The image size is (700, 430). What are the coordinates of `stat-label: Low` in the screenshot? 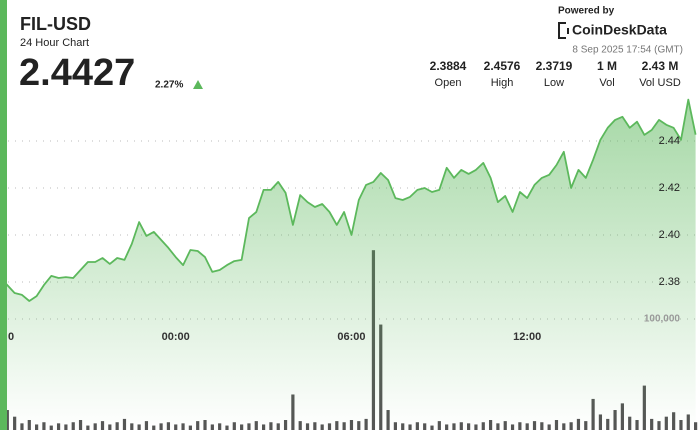 It's located at (554, 83).